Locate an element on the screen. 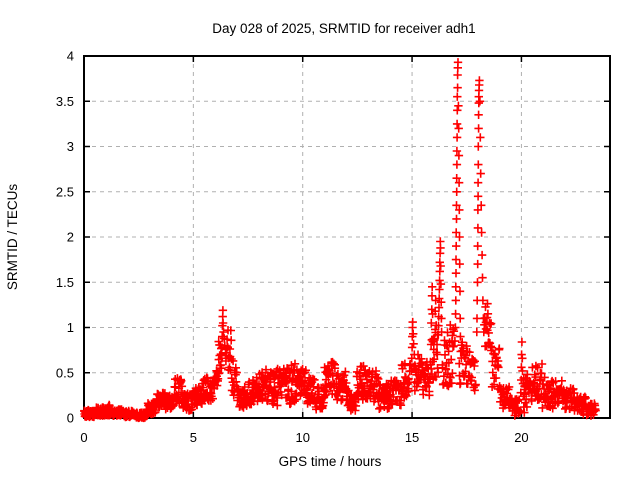 This screenshot has height=480, width=640. y-tick-label: 4 is located at coordinates (70, 56).